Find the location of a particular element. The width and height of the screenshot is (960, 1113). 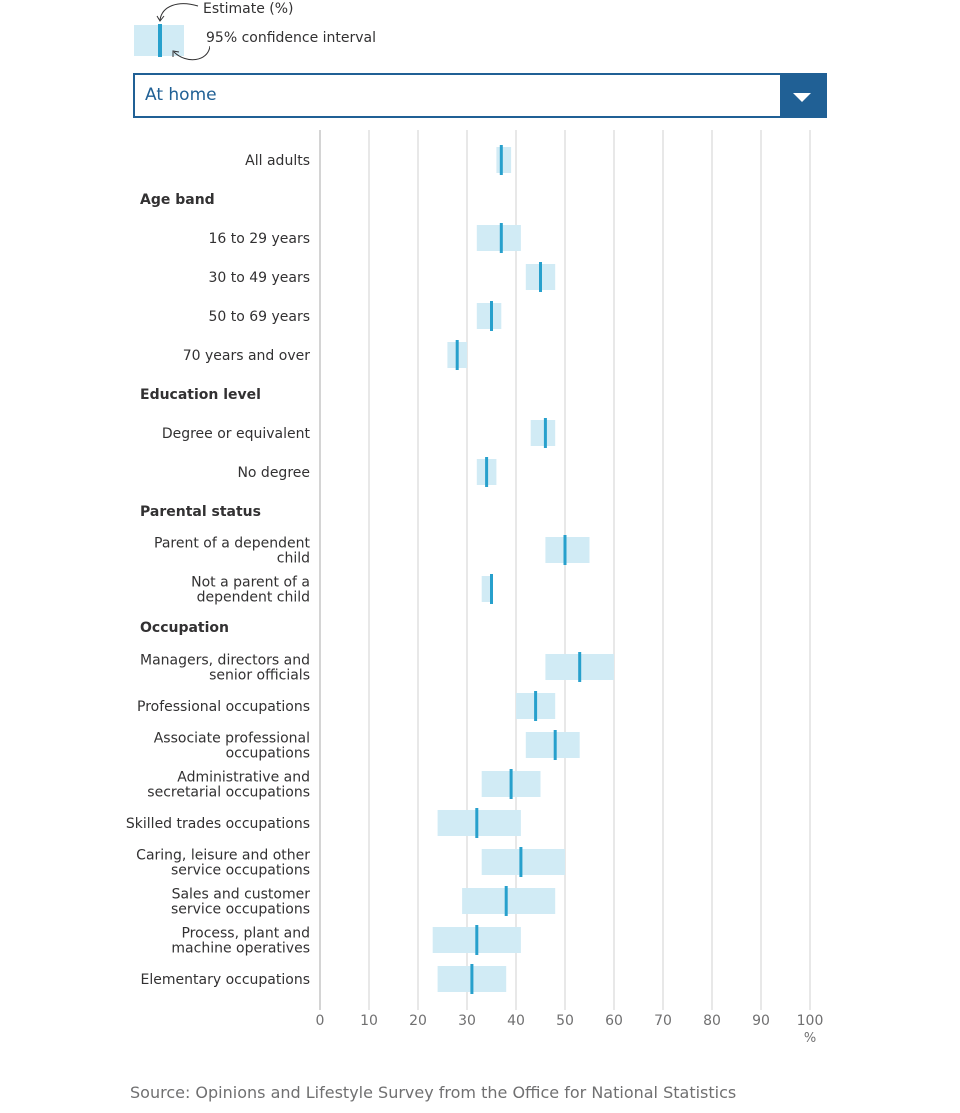

row-label: Process, plant and is located at coordinates (245, 934).